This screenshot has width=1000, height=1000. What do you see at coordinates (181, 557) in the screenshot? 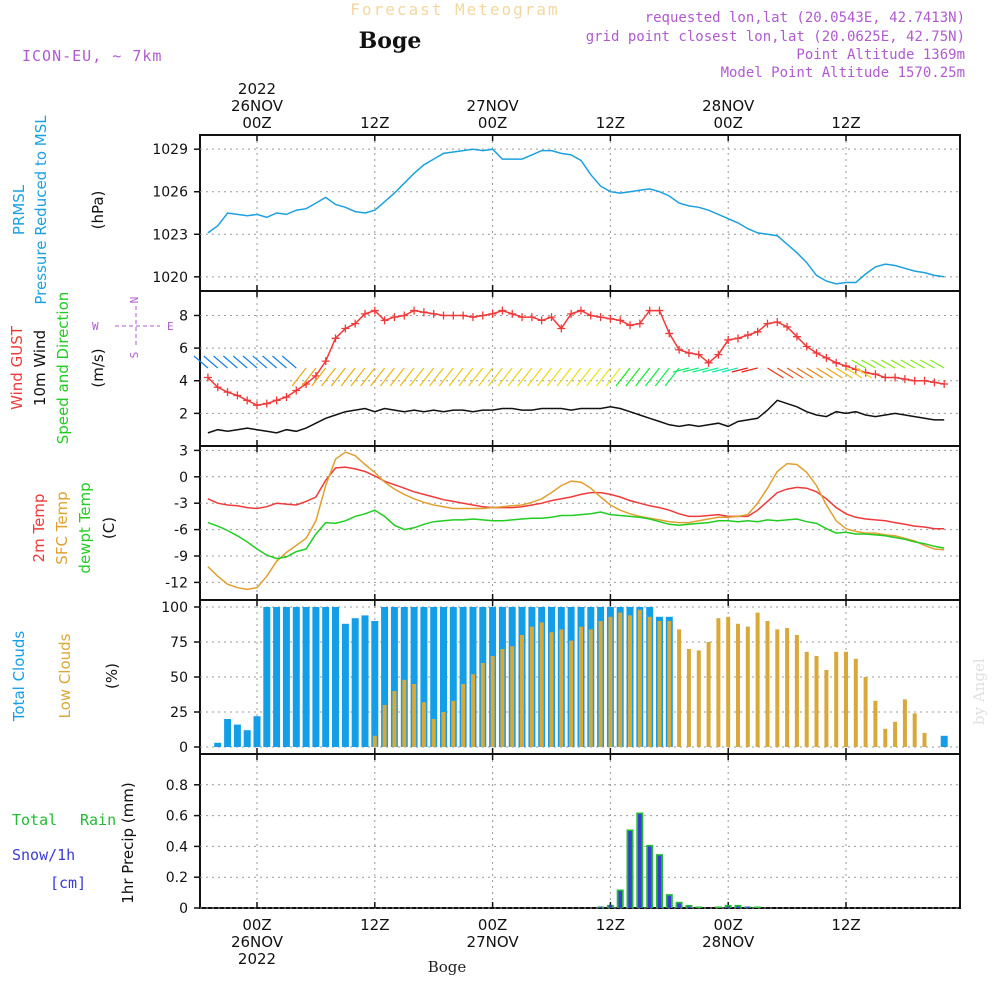
I see `temperature-ytick-label: -9` at bounding box center [181, 557].